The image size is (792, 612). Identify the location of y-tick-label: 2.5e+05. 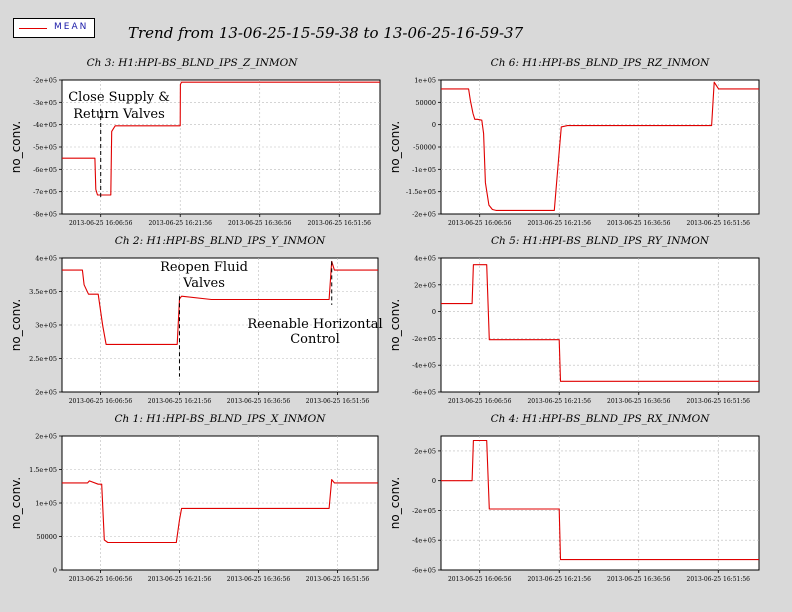
(43, 359).